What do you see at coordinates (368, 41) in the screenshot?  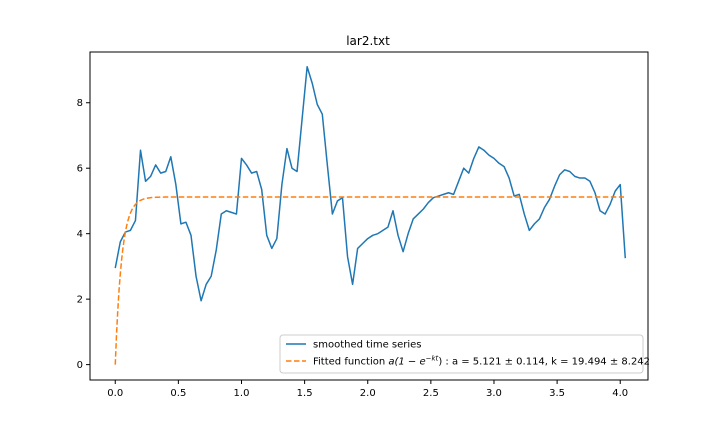 I see `chart-title: lar2.txt` at bounding box center [368, 41].